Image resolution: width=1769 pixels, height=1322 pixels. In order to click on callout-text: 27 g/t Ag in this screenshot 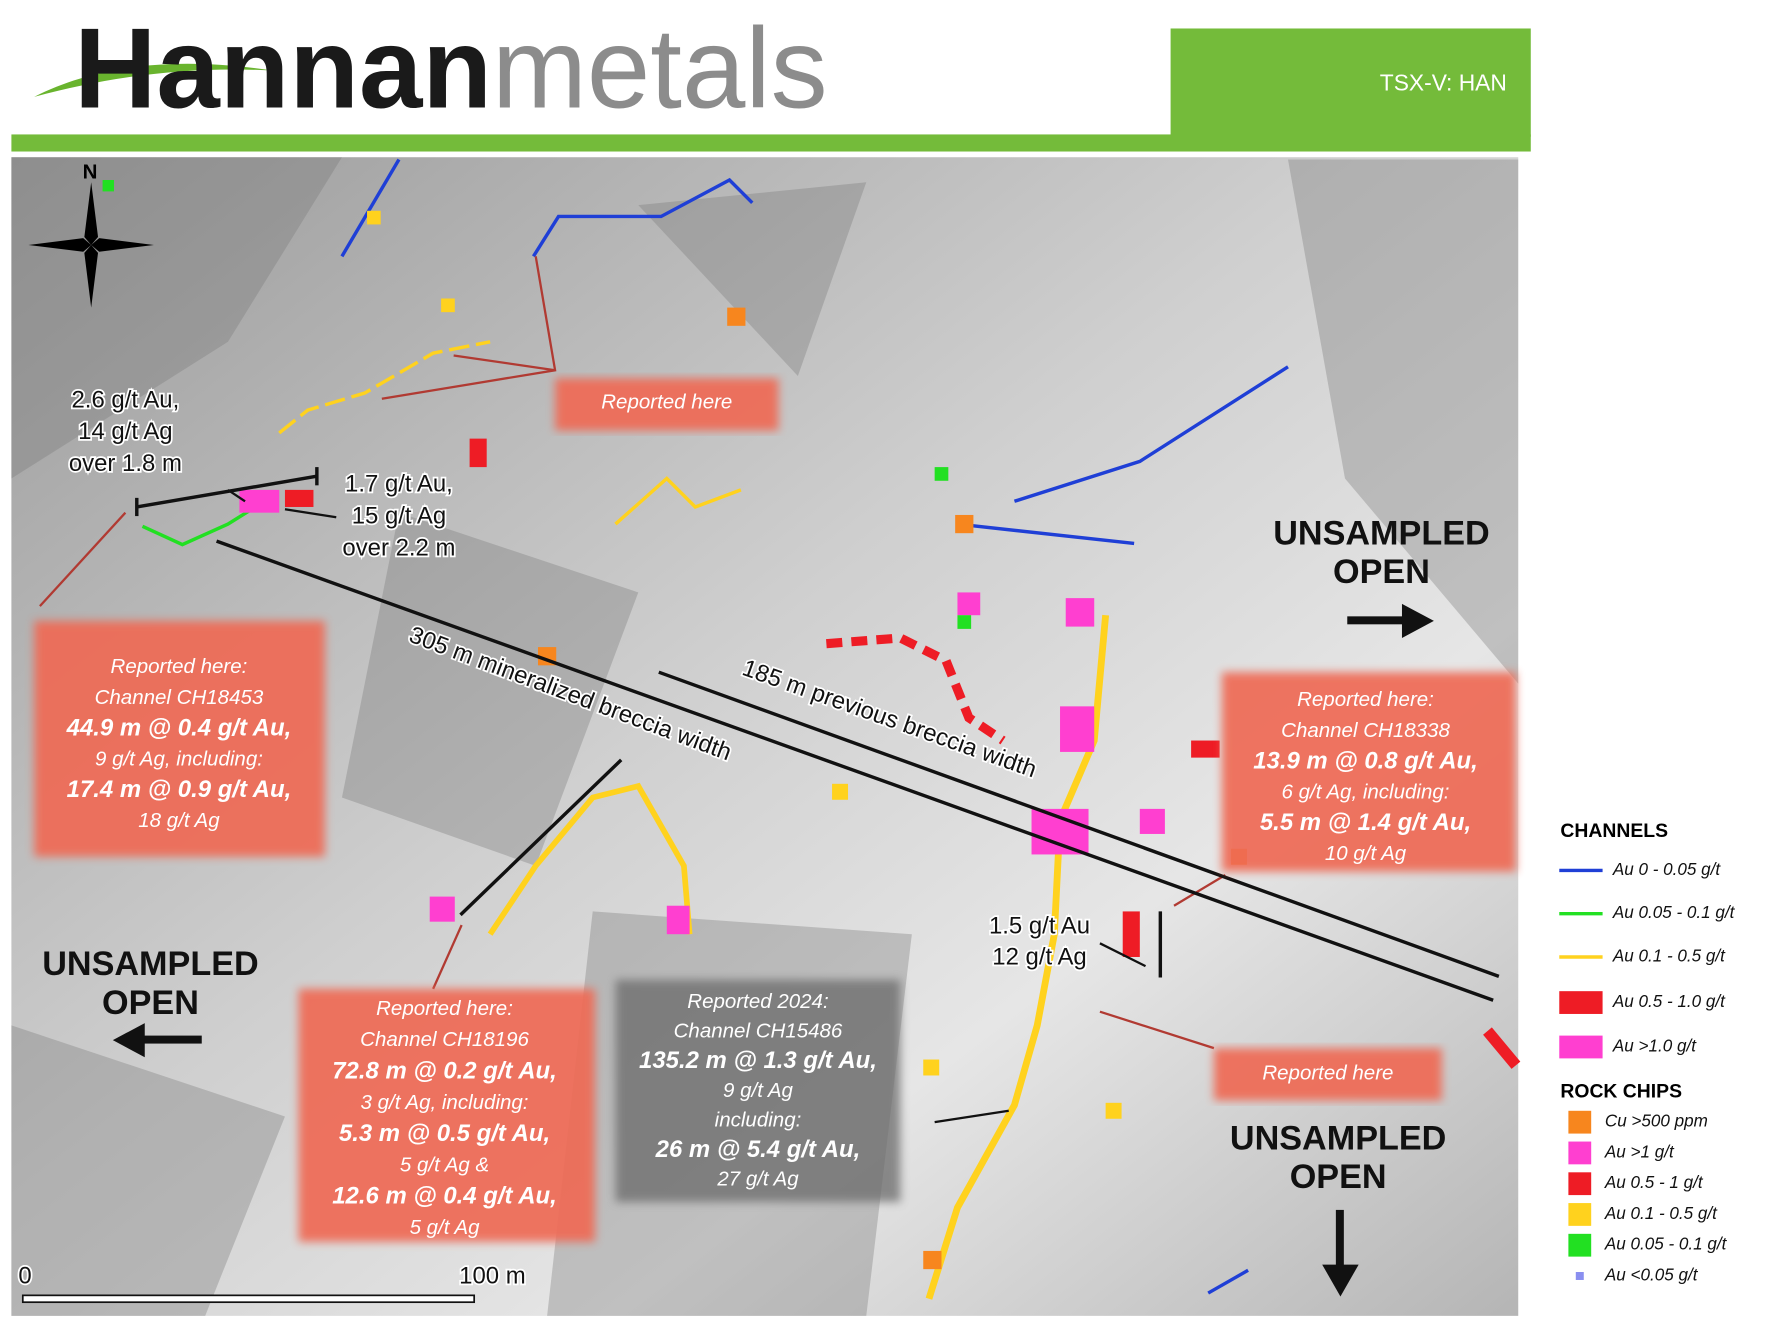, I will do `click(757, 1179)`.